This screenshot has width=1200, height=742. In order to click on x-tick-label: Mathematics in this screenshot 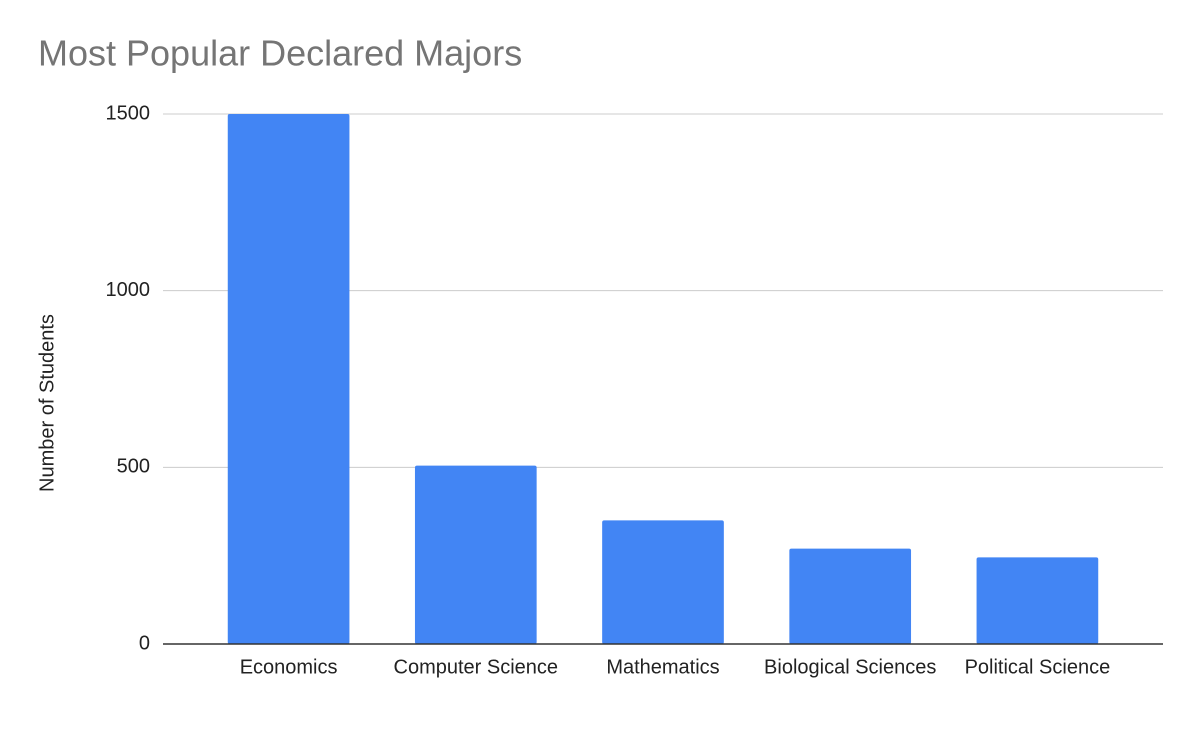, I will do `click(662, 667)`.